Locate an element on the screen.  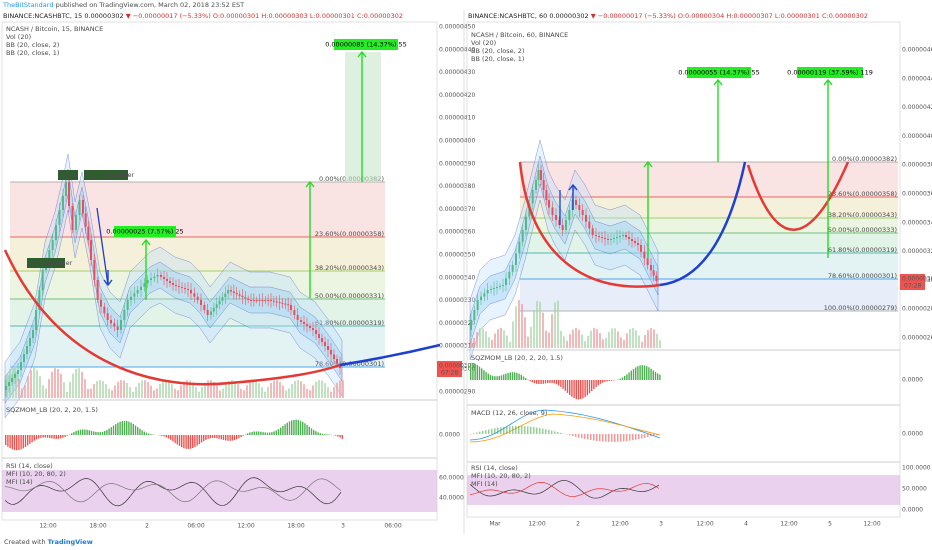
handle-curve is located at coordinates (798, 196).